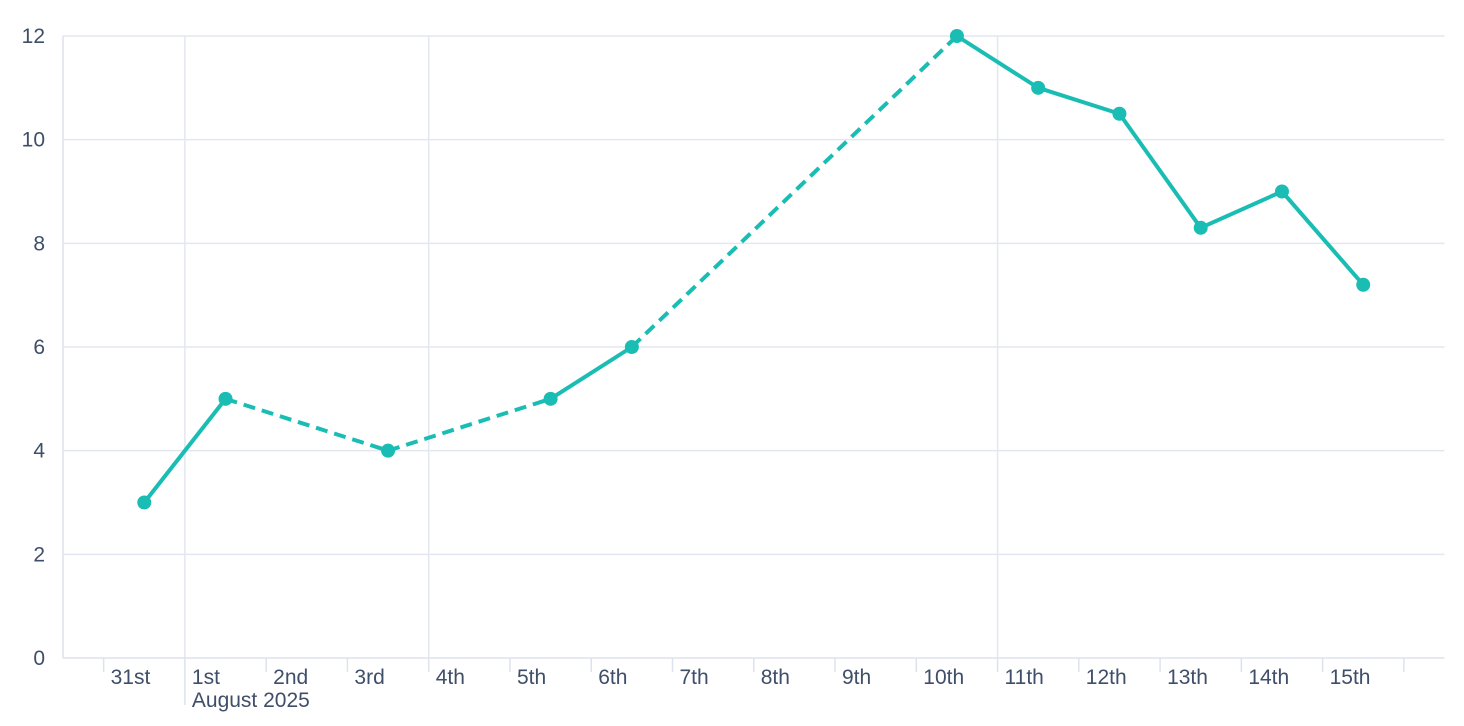 The height and width of the screenshot is (726, 1464). Describe the element at coordinates (1268, 677) in the screenshot. I see `x-tick-label: 14th` at that location.